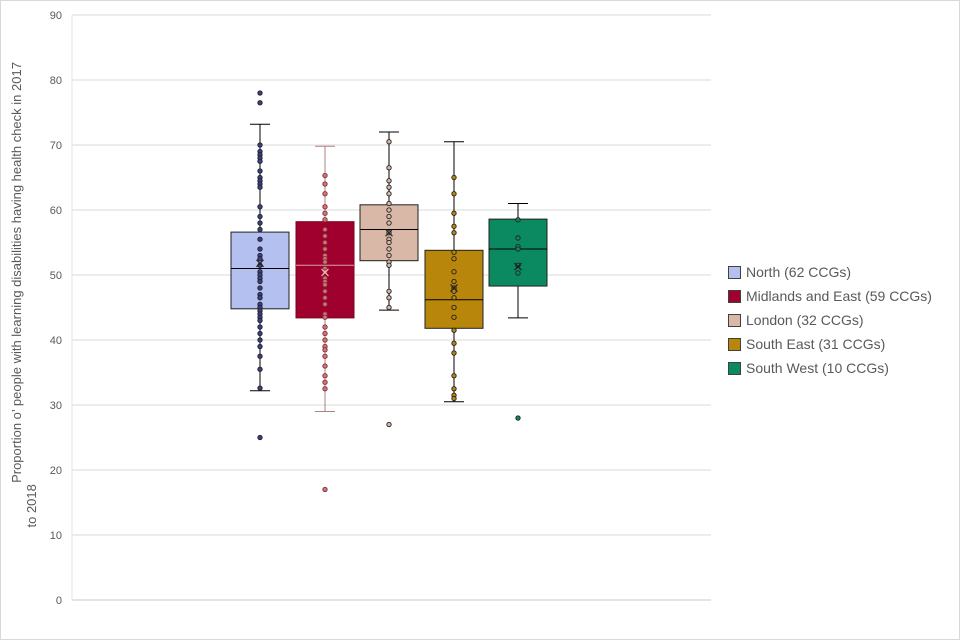 This screenshot has height=640, width=960. I want to click on y-axis-ticks: 0 10 20 30 40 50 60 70 80 90, so click(56, 308).